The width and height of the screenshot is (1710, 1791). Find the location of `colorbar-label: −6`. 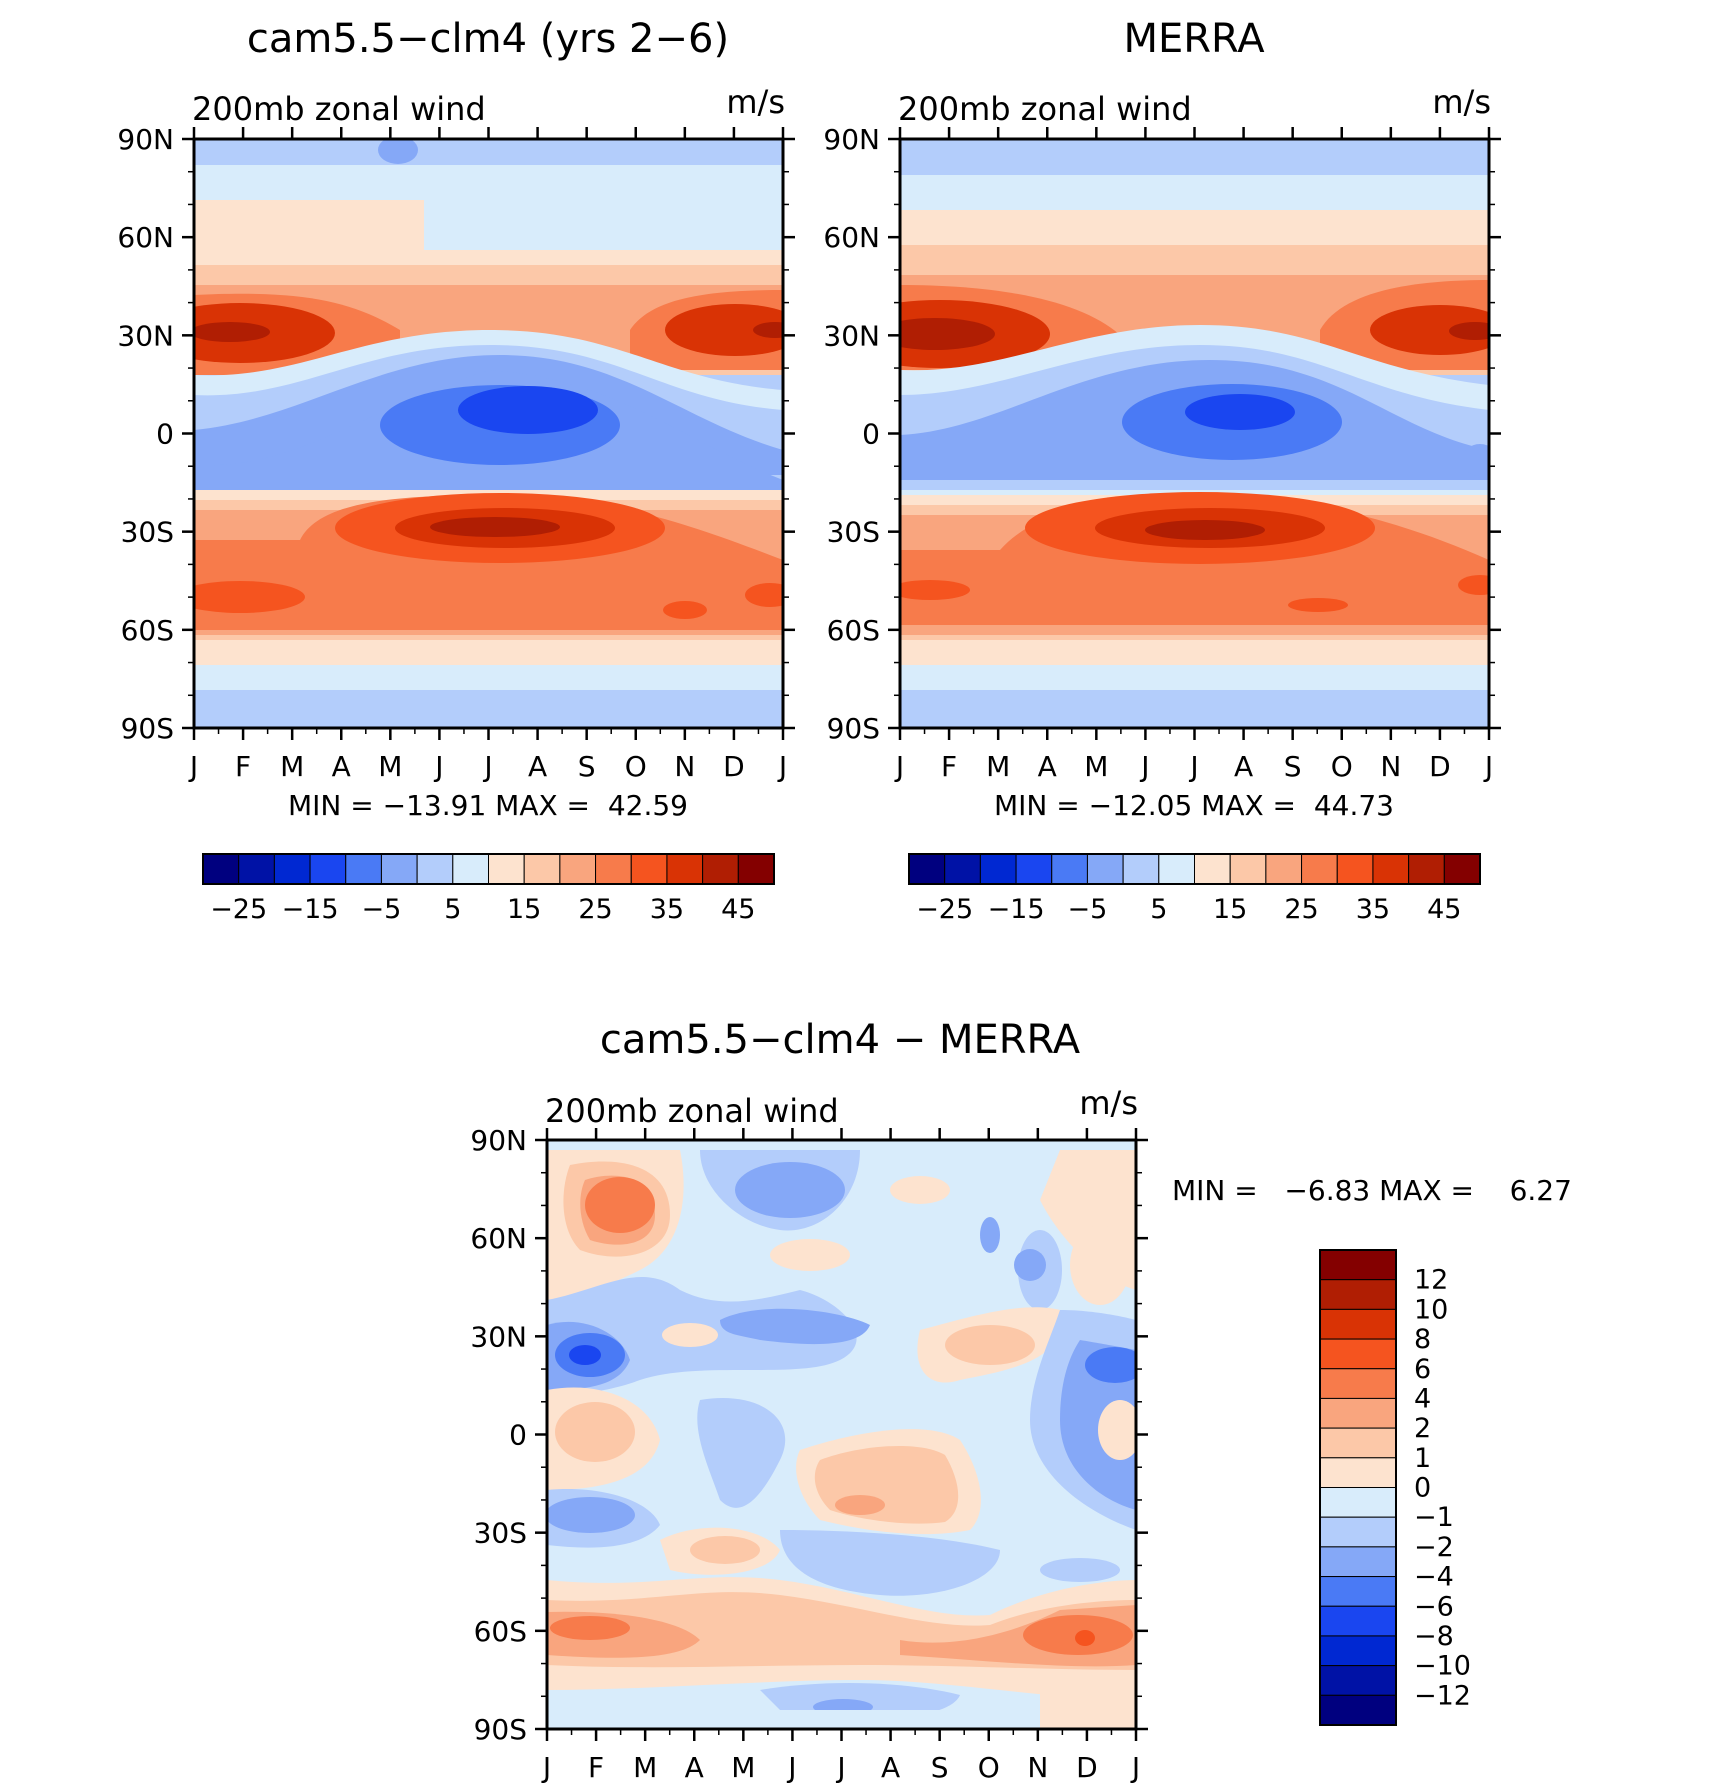

colorbar-label: −6 is located at coordinates (1434, 1606).